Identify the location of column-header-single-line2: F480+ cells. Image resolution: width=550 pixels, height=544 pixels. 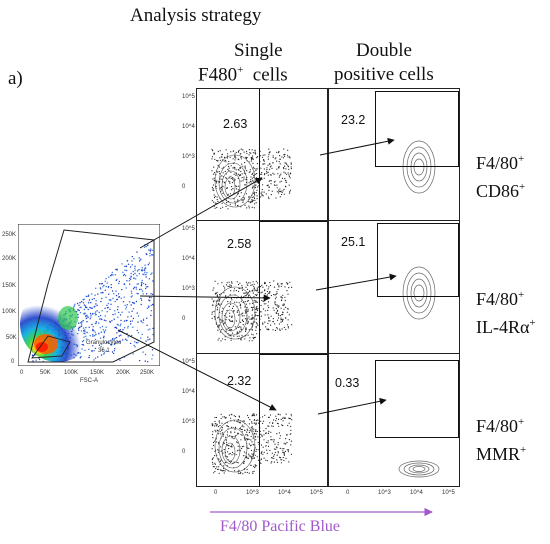
(243, 75).